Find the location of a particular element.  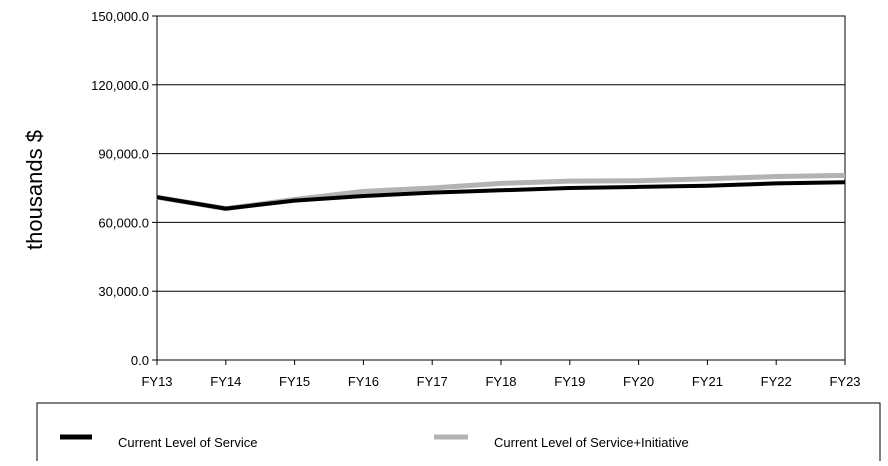

x-tick-label: FY20 is located at coordinates (638, 381).